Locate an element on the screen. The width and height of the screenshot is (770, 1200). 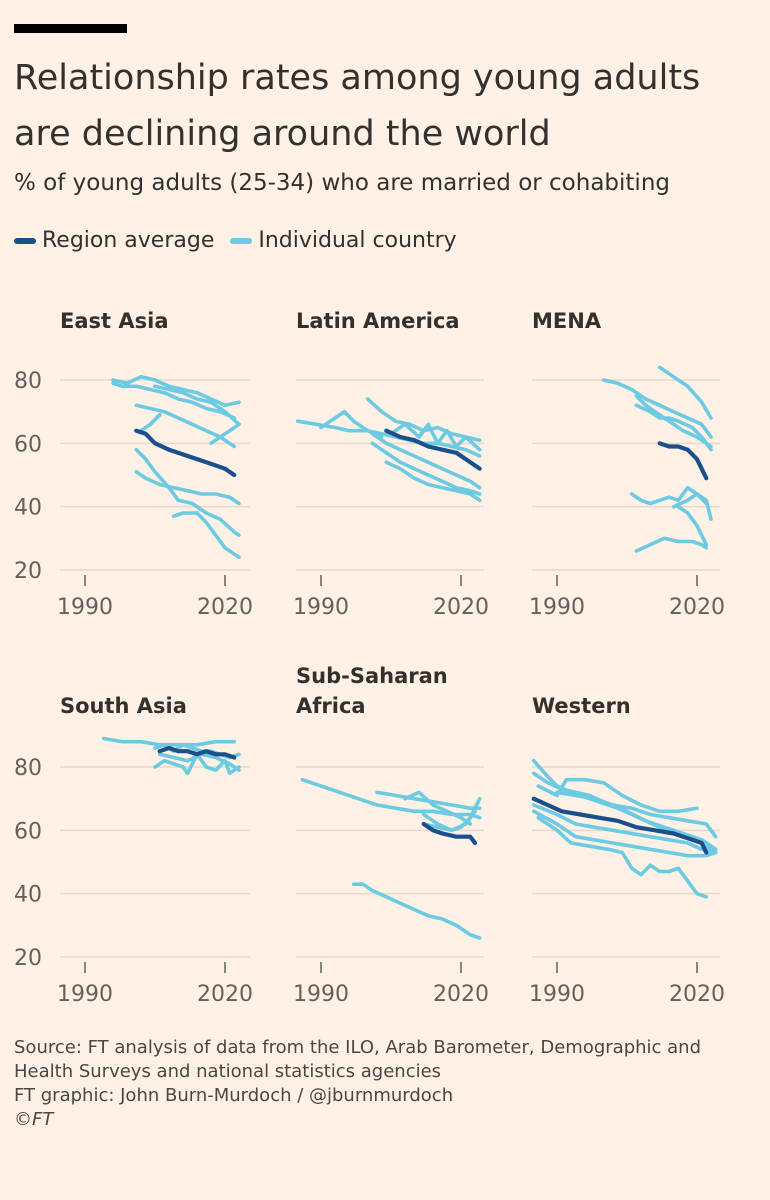
legend-swatch-country is located at coordinates (241, 240).